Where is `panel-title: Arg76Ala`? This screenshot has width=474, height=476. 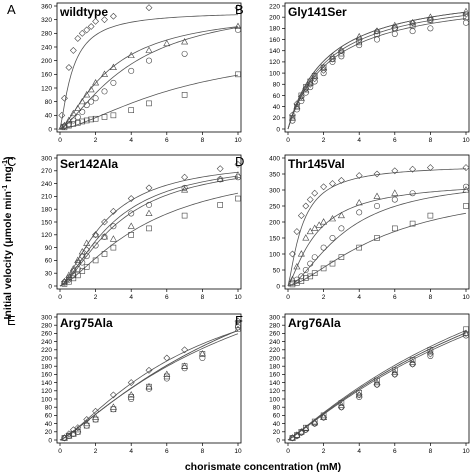 panel-title: Arg76Ala is located at coordinates (314, 323).